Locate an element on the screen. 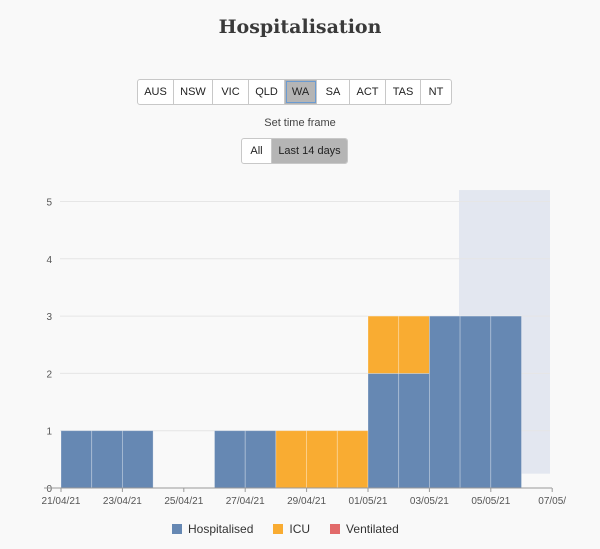 The image size is (600, 549). timeframe-selector: All Last 14 days is located at coordinates (294, 151).